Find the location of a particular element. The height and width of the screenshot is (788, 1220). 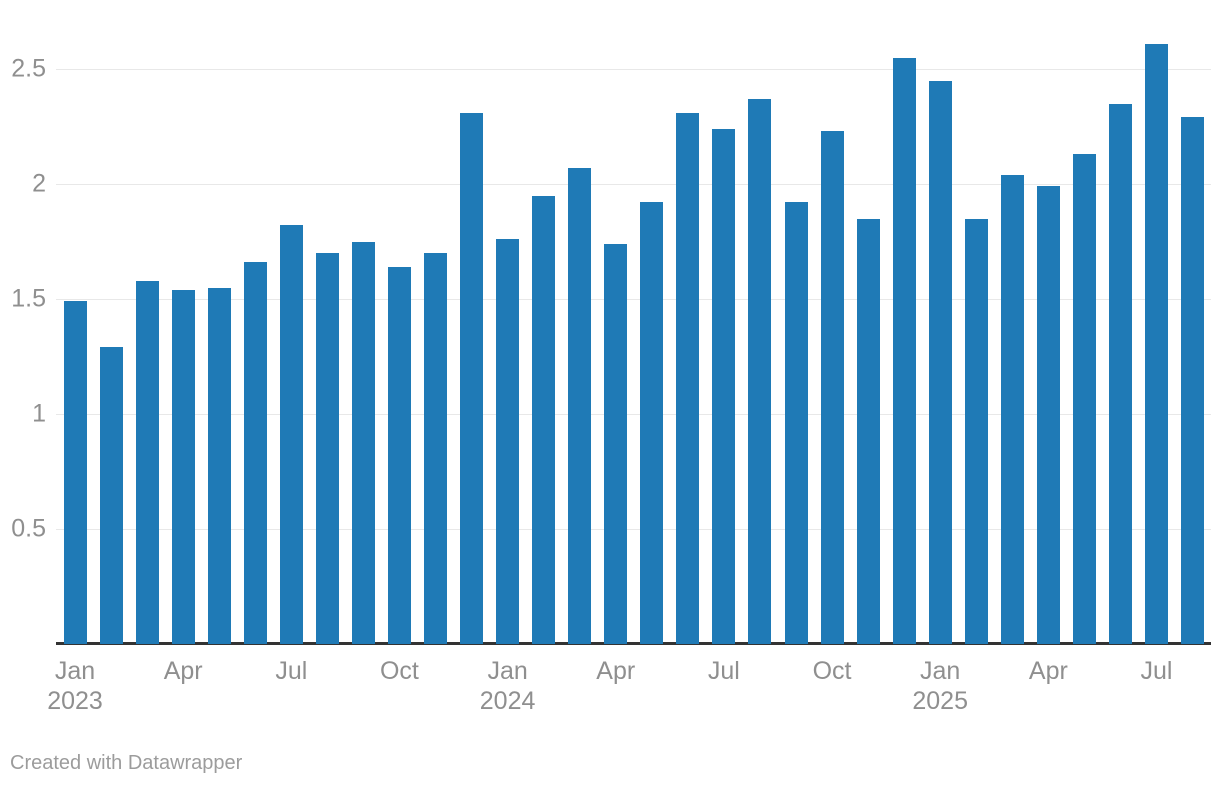

bar-aug-2023 is located at coordinates (327, 448).